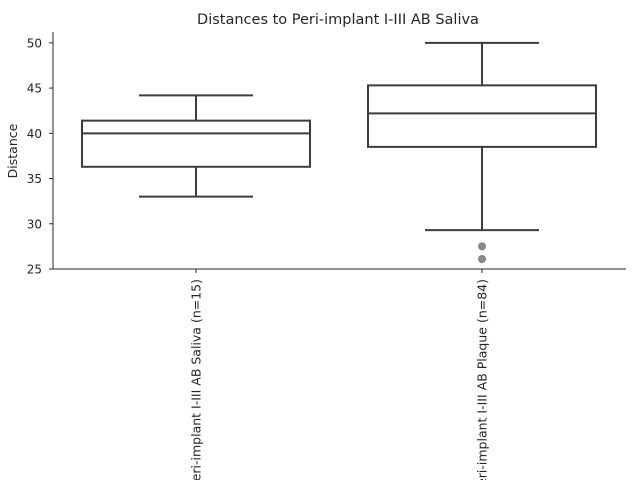  I want to click on y-tick-label: 30, so click(34, 224).